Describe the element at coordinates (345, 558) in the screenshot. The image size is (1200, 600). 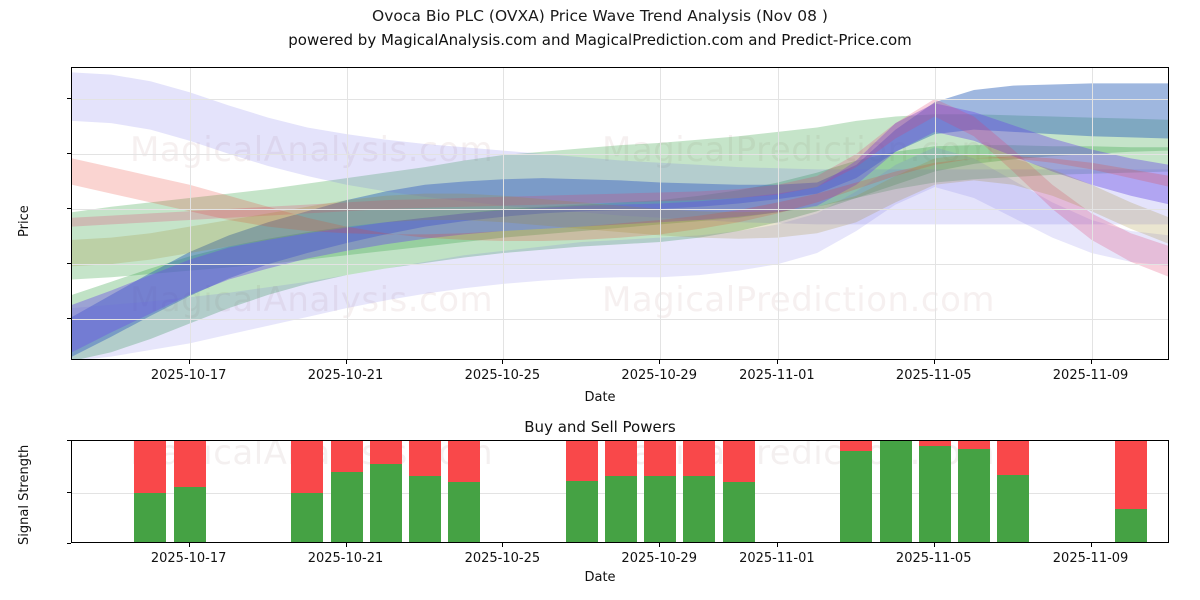
I see `power-x-tick: 2025-10-21` at that location.